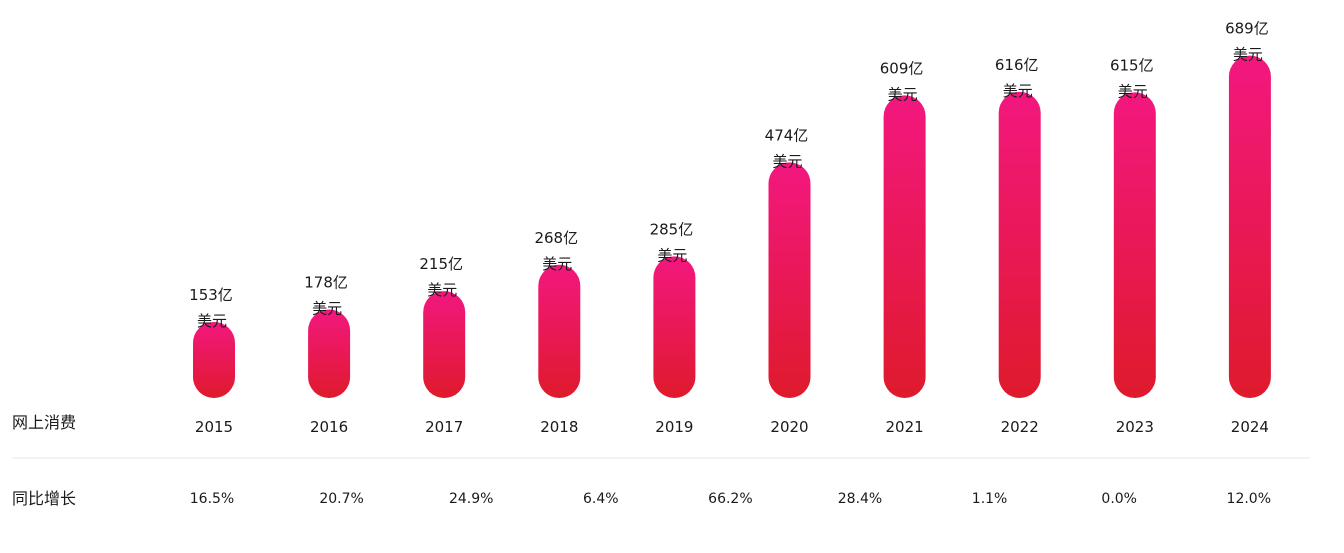 This screenshot has height=553, width=1344. I want to click on year-tick-label: 2018, so click(559, 427).